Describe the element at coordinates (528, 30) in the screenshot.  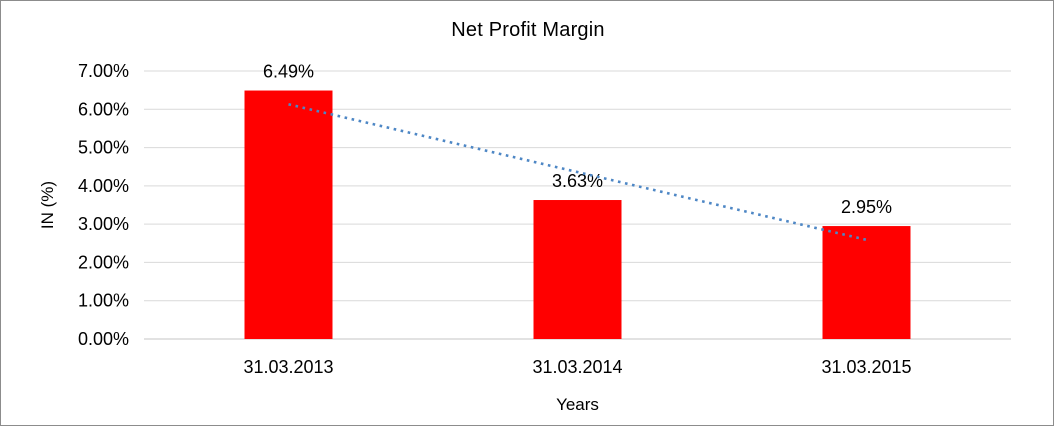
I see `chart-title: Net Profit Margin` at that location.